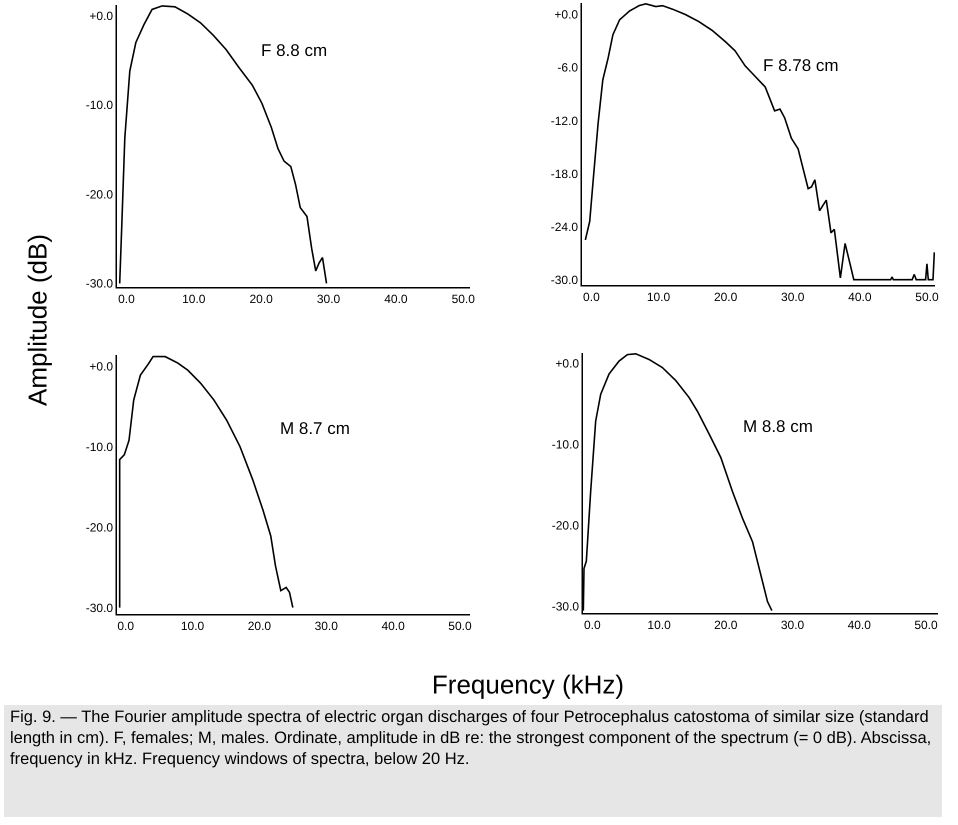 This screenshot has width=958, height=825. What do you see at coordinates (38, 320) in the screenshot?
I see `y-axis-title: Amplitude (dB)` at bounding box center [38, 320].